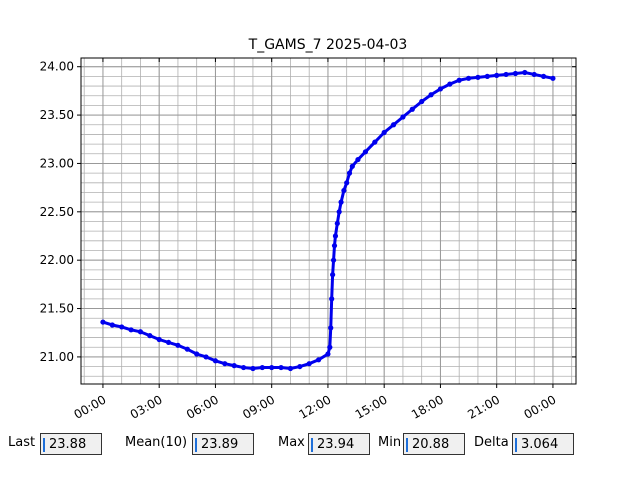 The width and height of the screenshot is (640, 480). Describe the element at coordinates (71, 444) in the screenshot. I see `stat-value-box: 23.88` at that location.